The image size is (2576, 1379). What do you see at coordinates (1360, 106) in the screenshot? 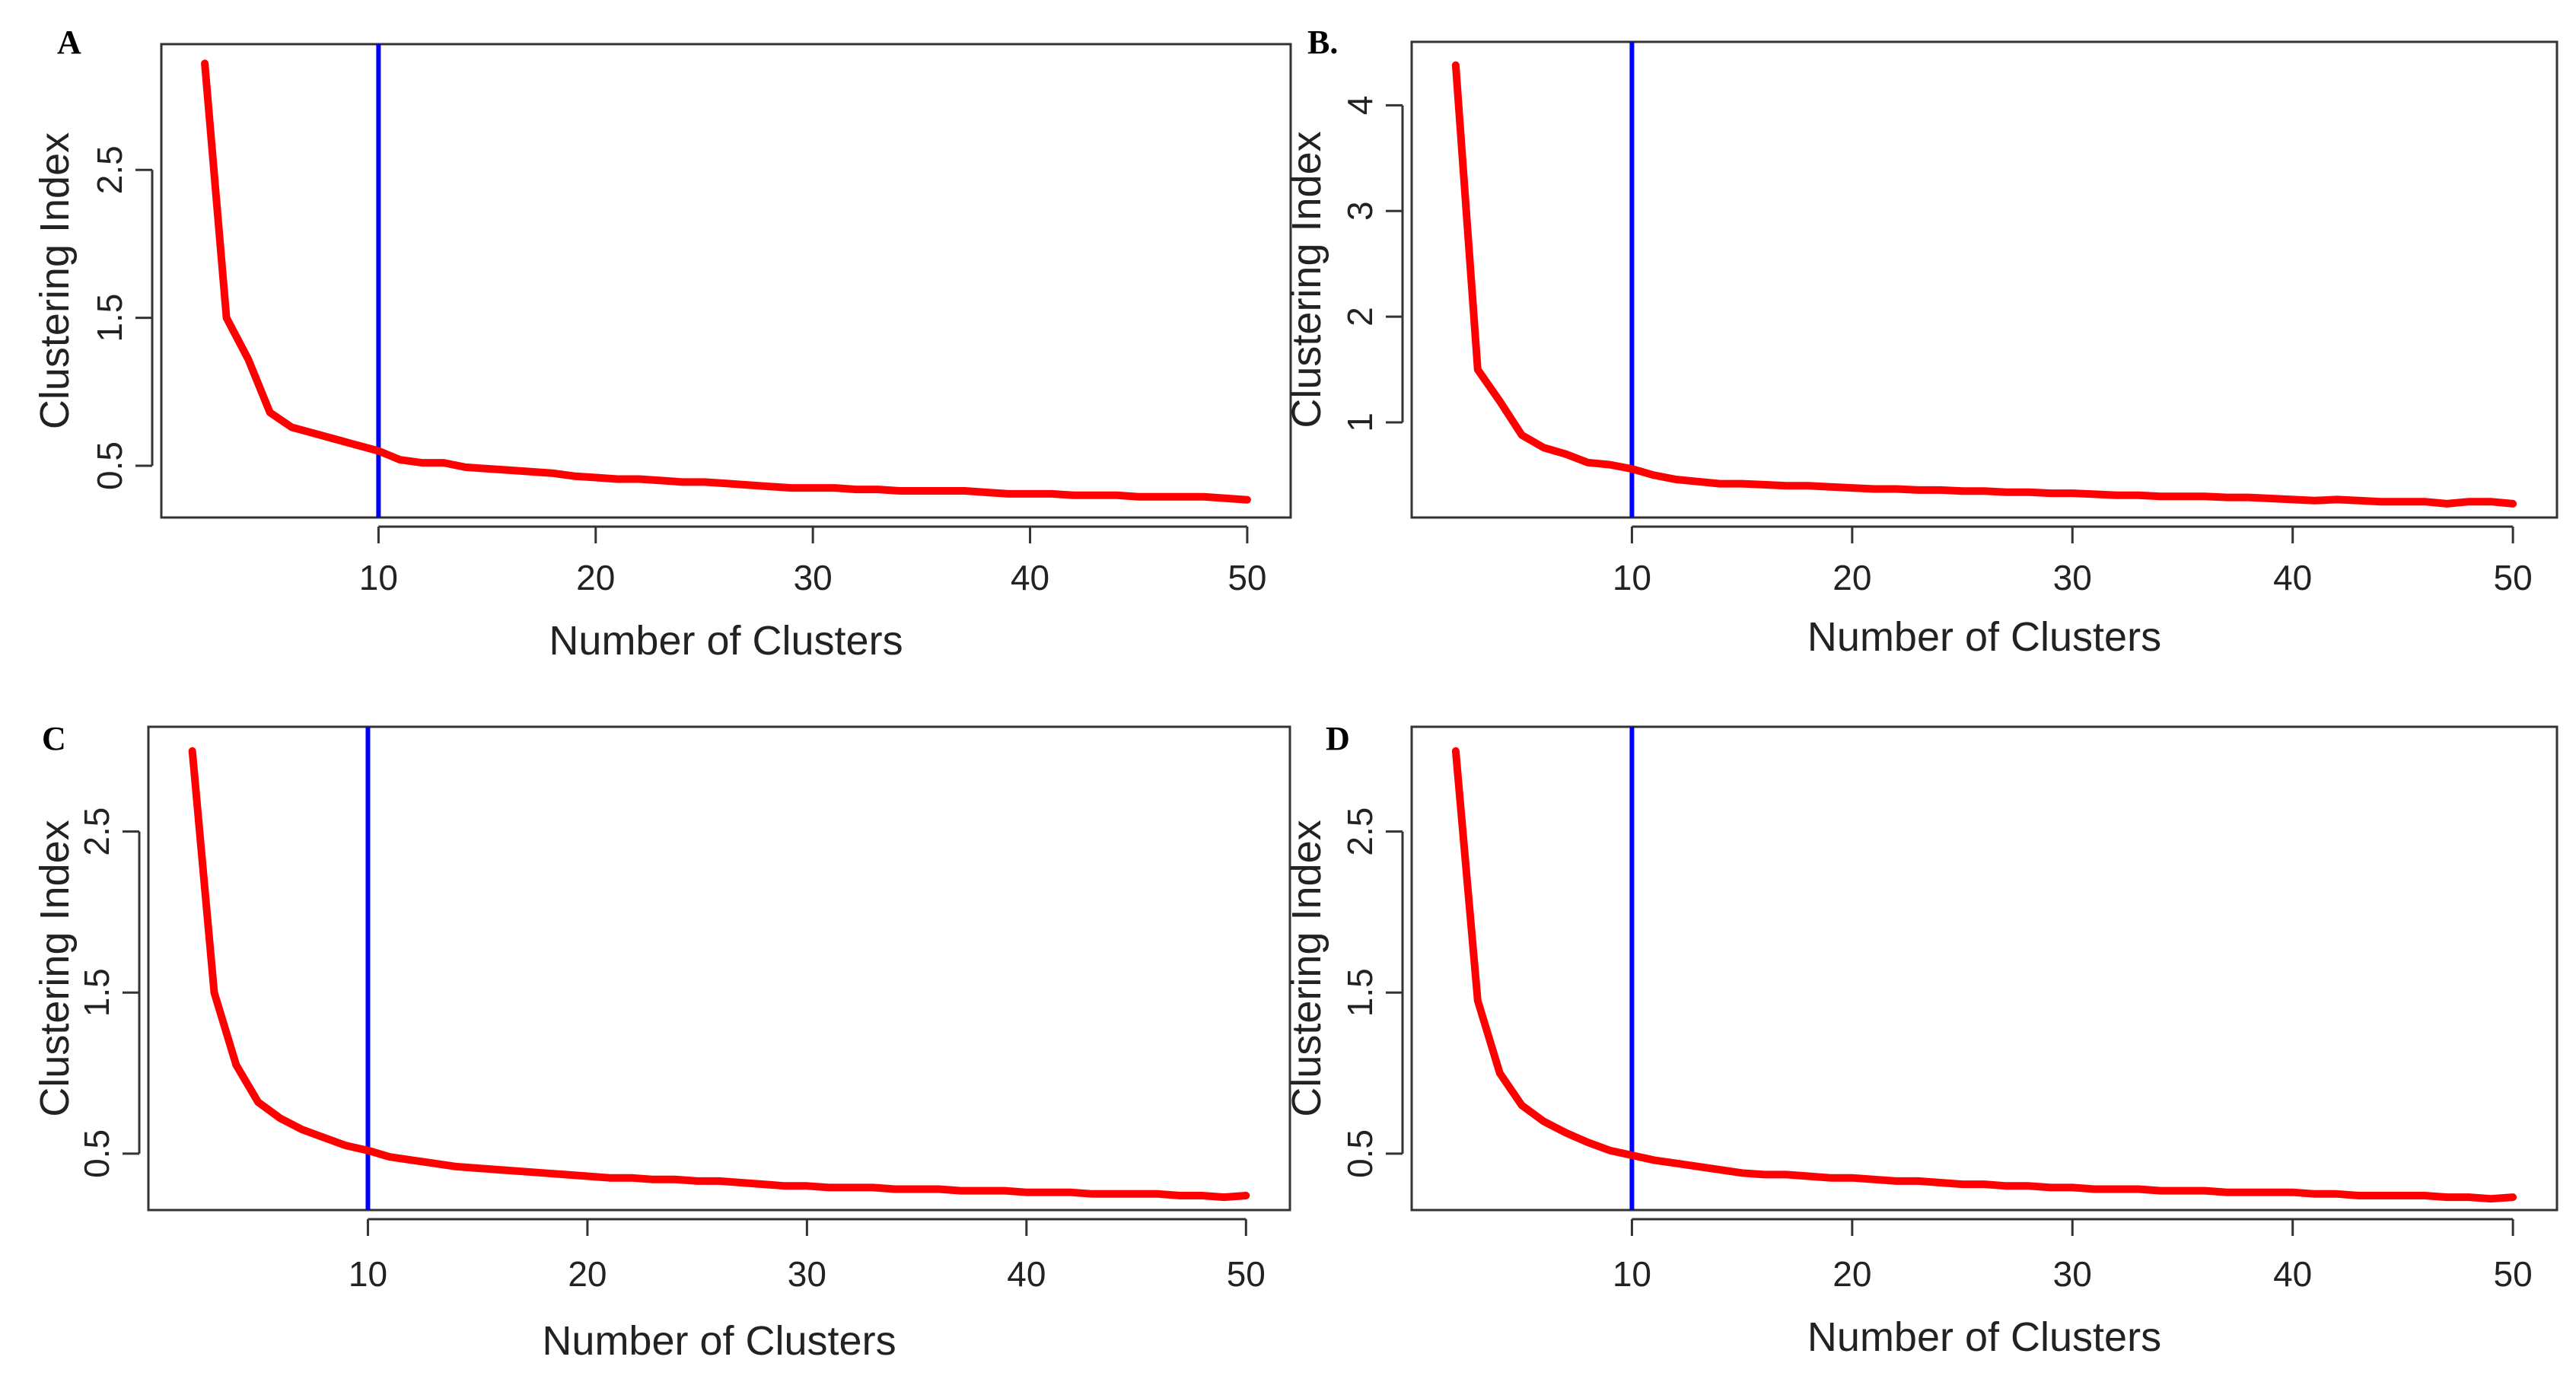
I see `y-tick-label: 4` at bounding box center [1360, 106].